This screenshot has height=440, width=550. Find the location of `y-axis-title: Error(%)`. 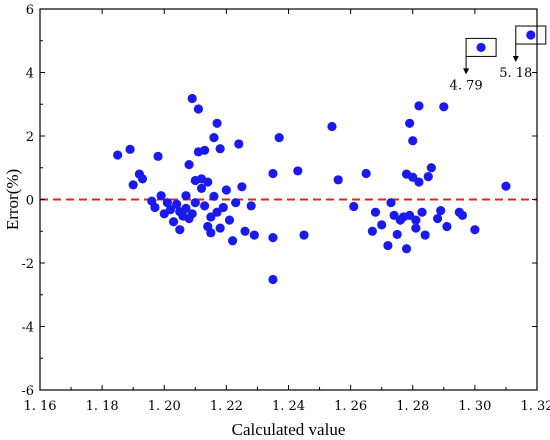

y-axis-title: Error(%) is located at coordinates (12, 199).